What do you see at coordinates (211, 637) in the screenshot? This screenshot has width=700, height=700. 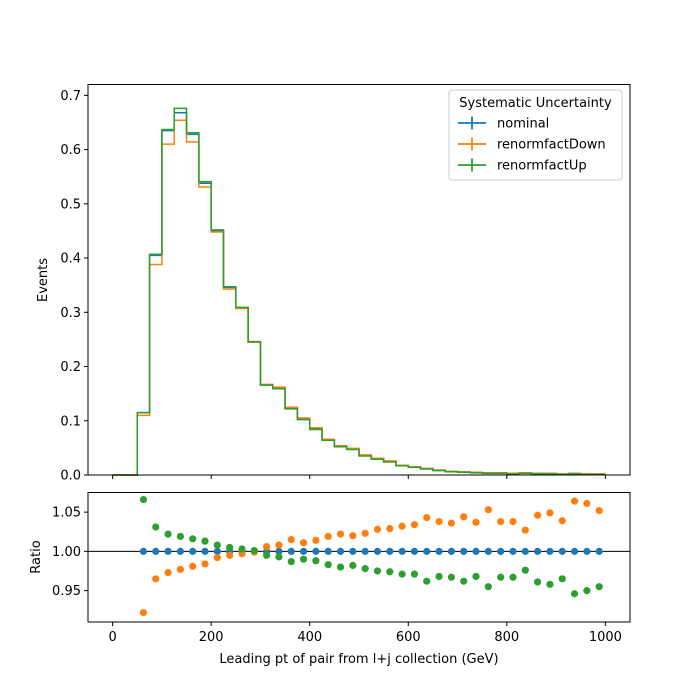 I see `x-tick-label: 200` at bounding box center [211, 637].